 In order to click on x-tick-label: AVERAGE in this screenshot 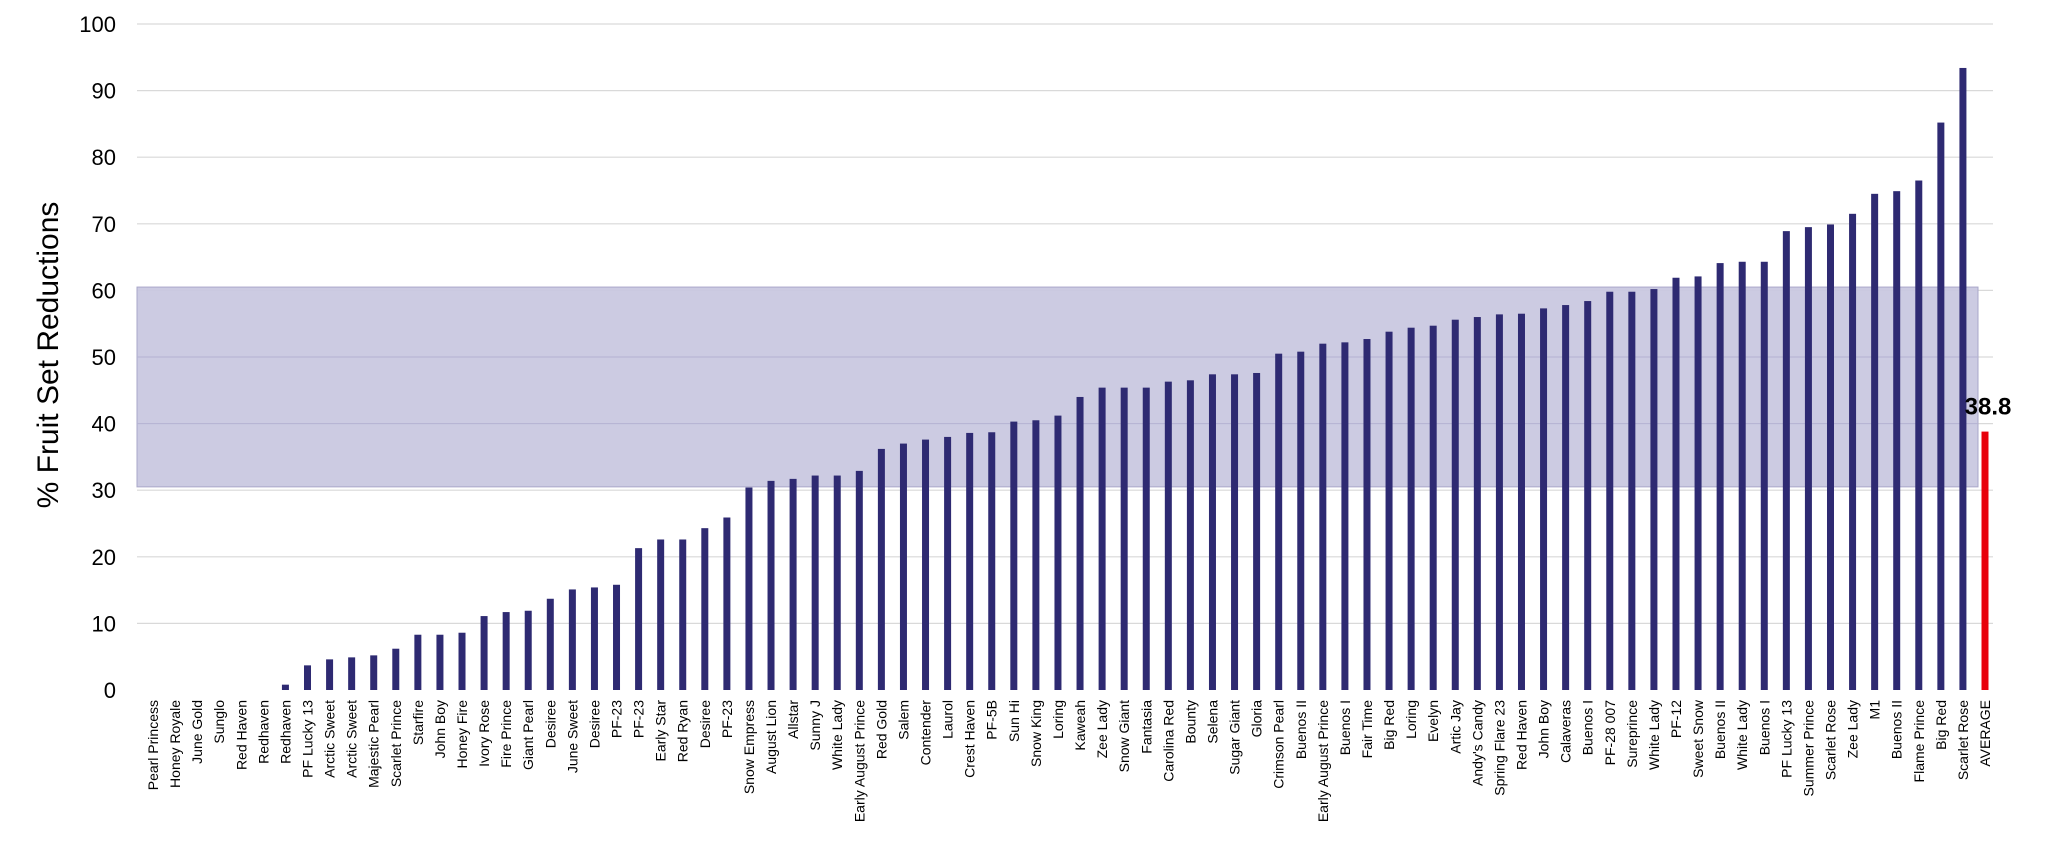, I will do `click(1985, 733)`.